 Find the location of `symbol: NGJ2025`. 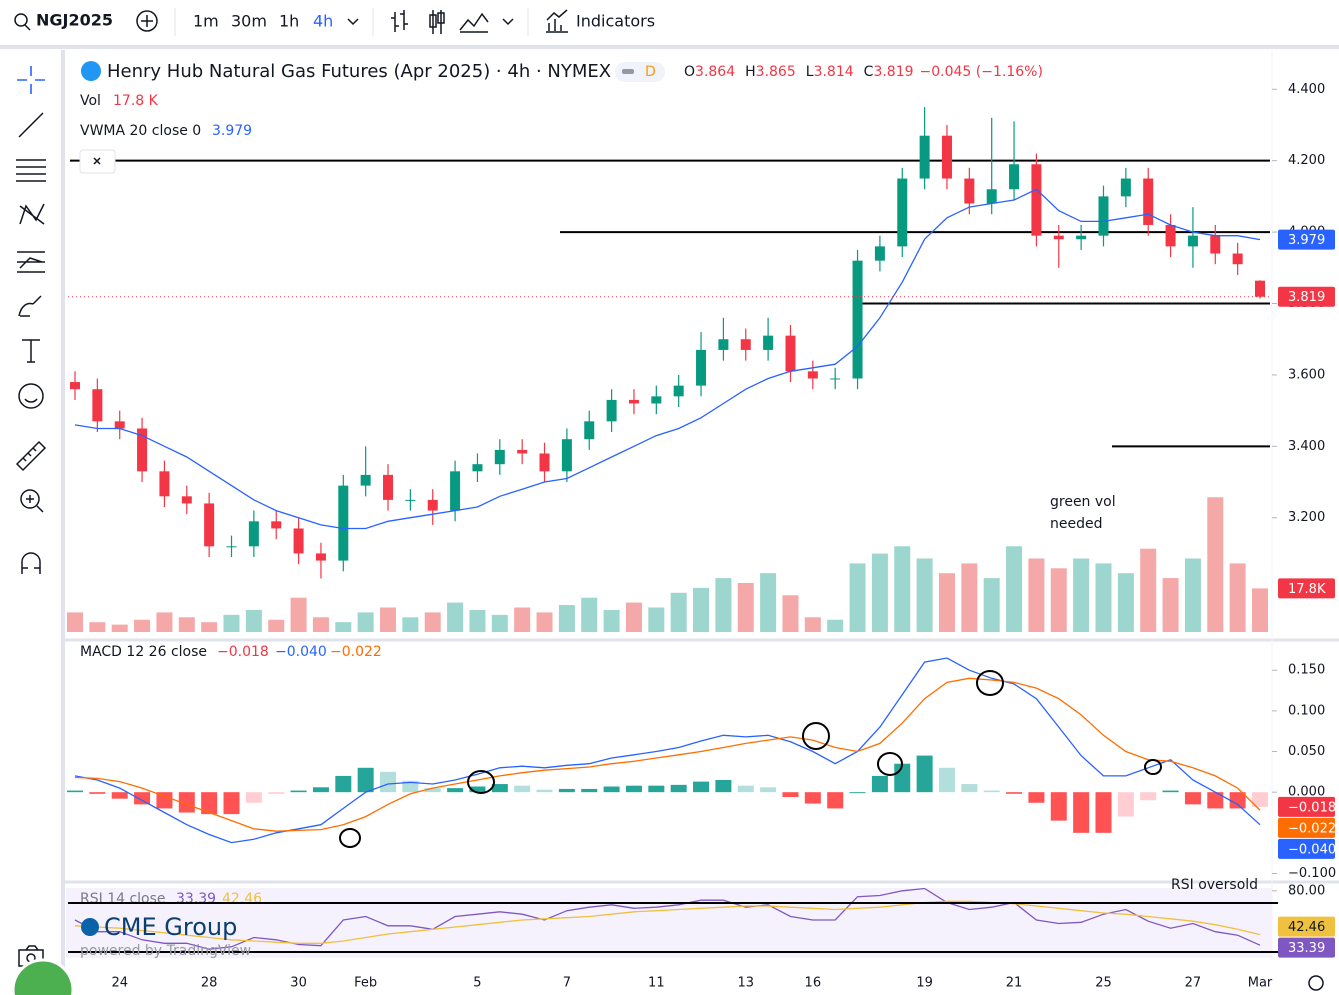

symbol: NGJ2025 is located at coordinates (74, 20).